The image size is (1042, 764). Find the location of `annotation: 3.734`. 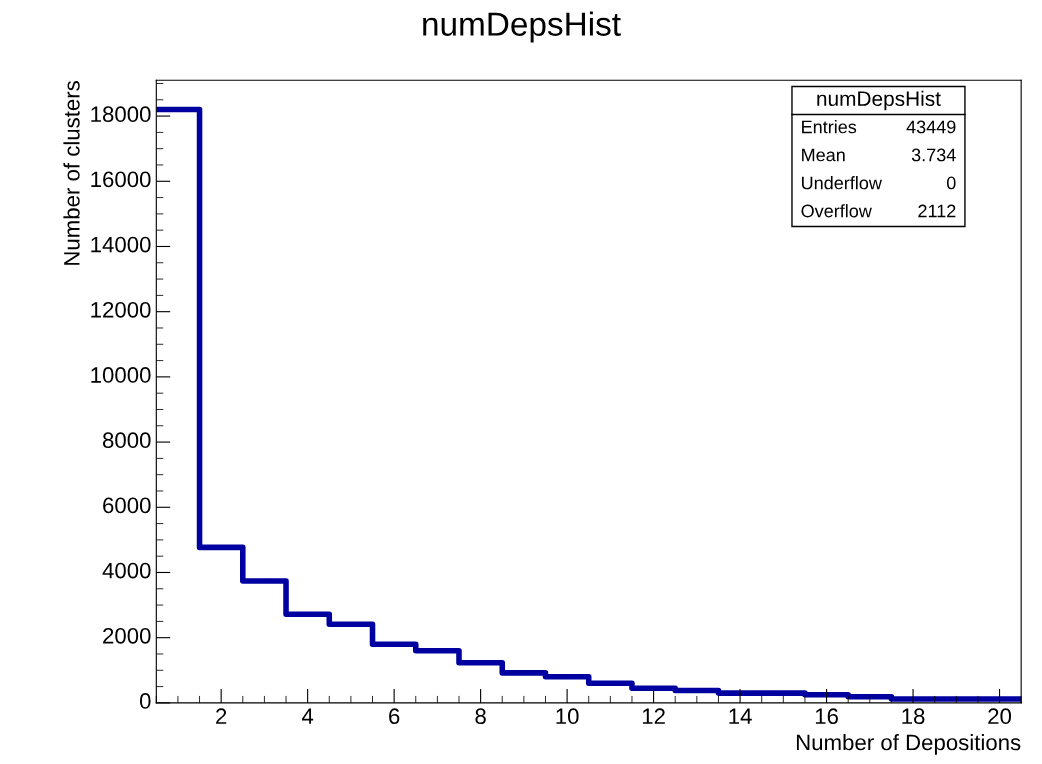

annotation: 3.734 is located at coordinates (933, 155).